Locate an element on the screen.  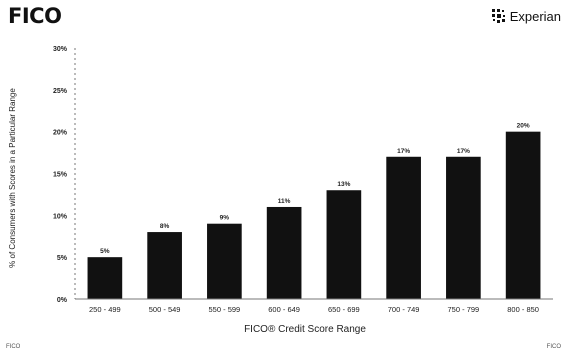
x-tick-label: 750 - 799 is located at coordinates (464, 309).